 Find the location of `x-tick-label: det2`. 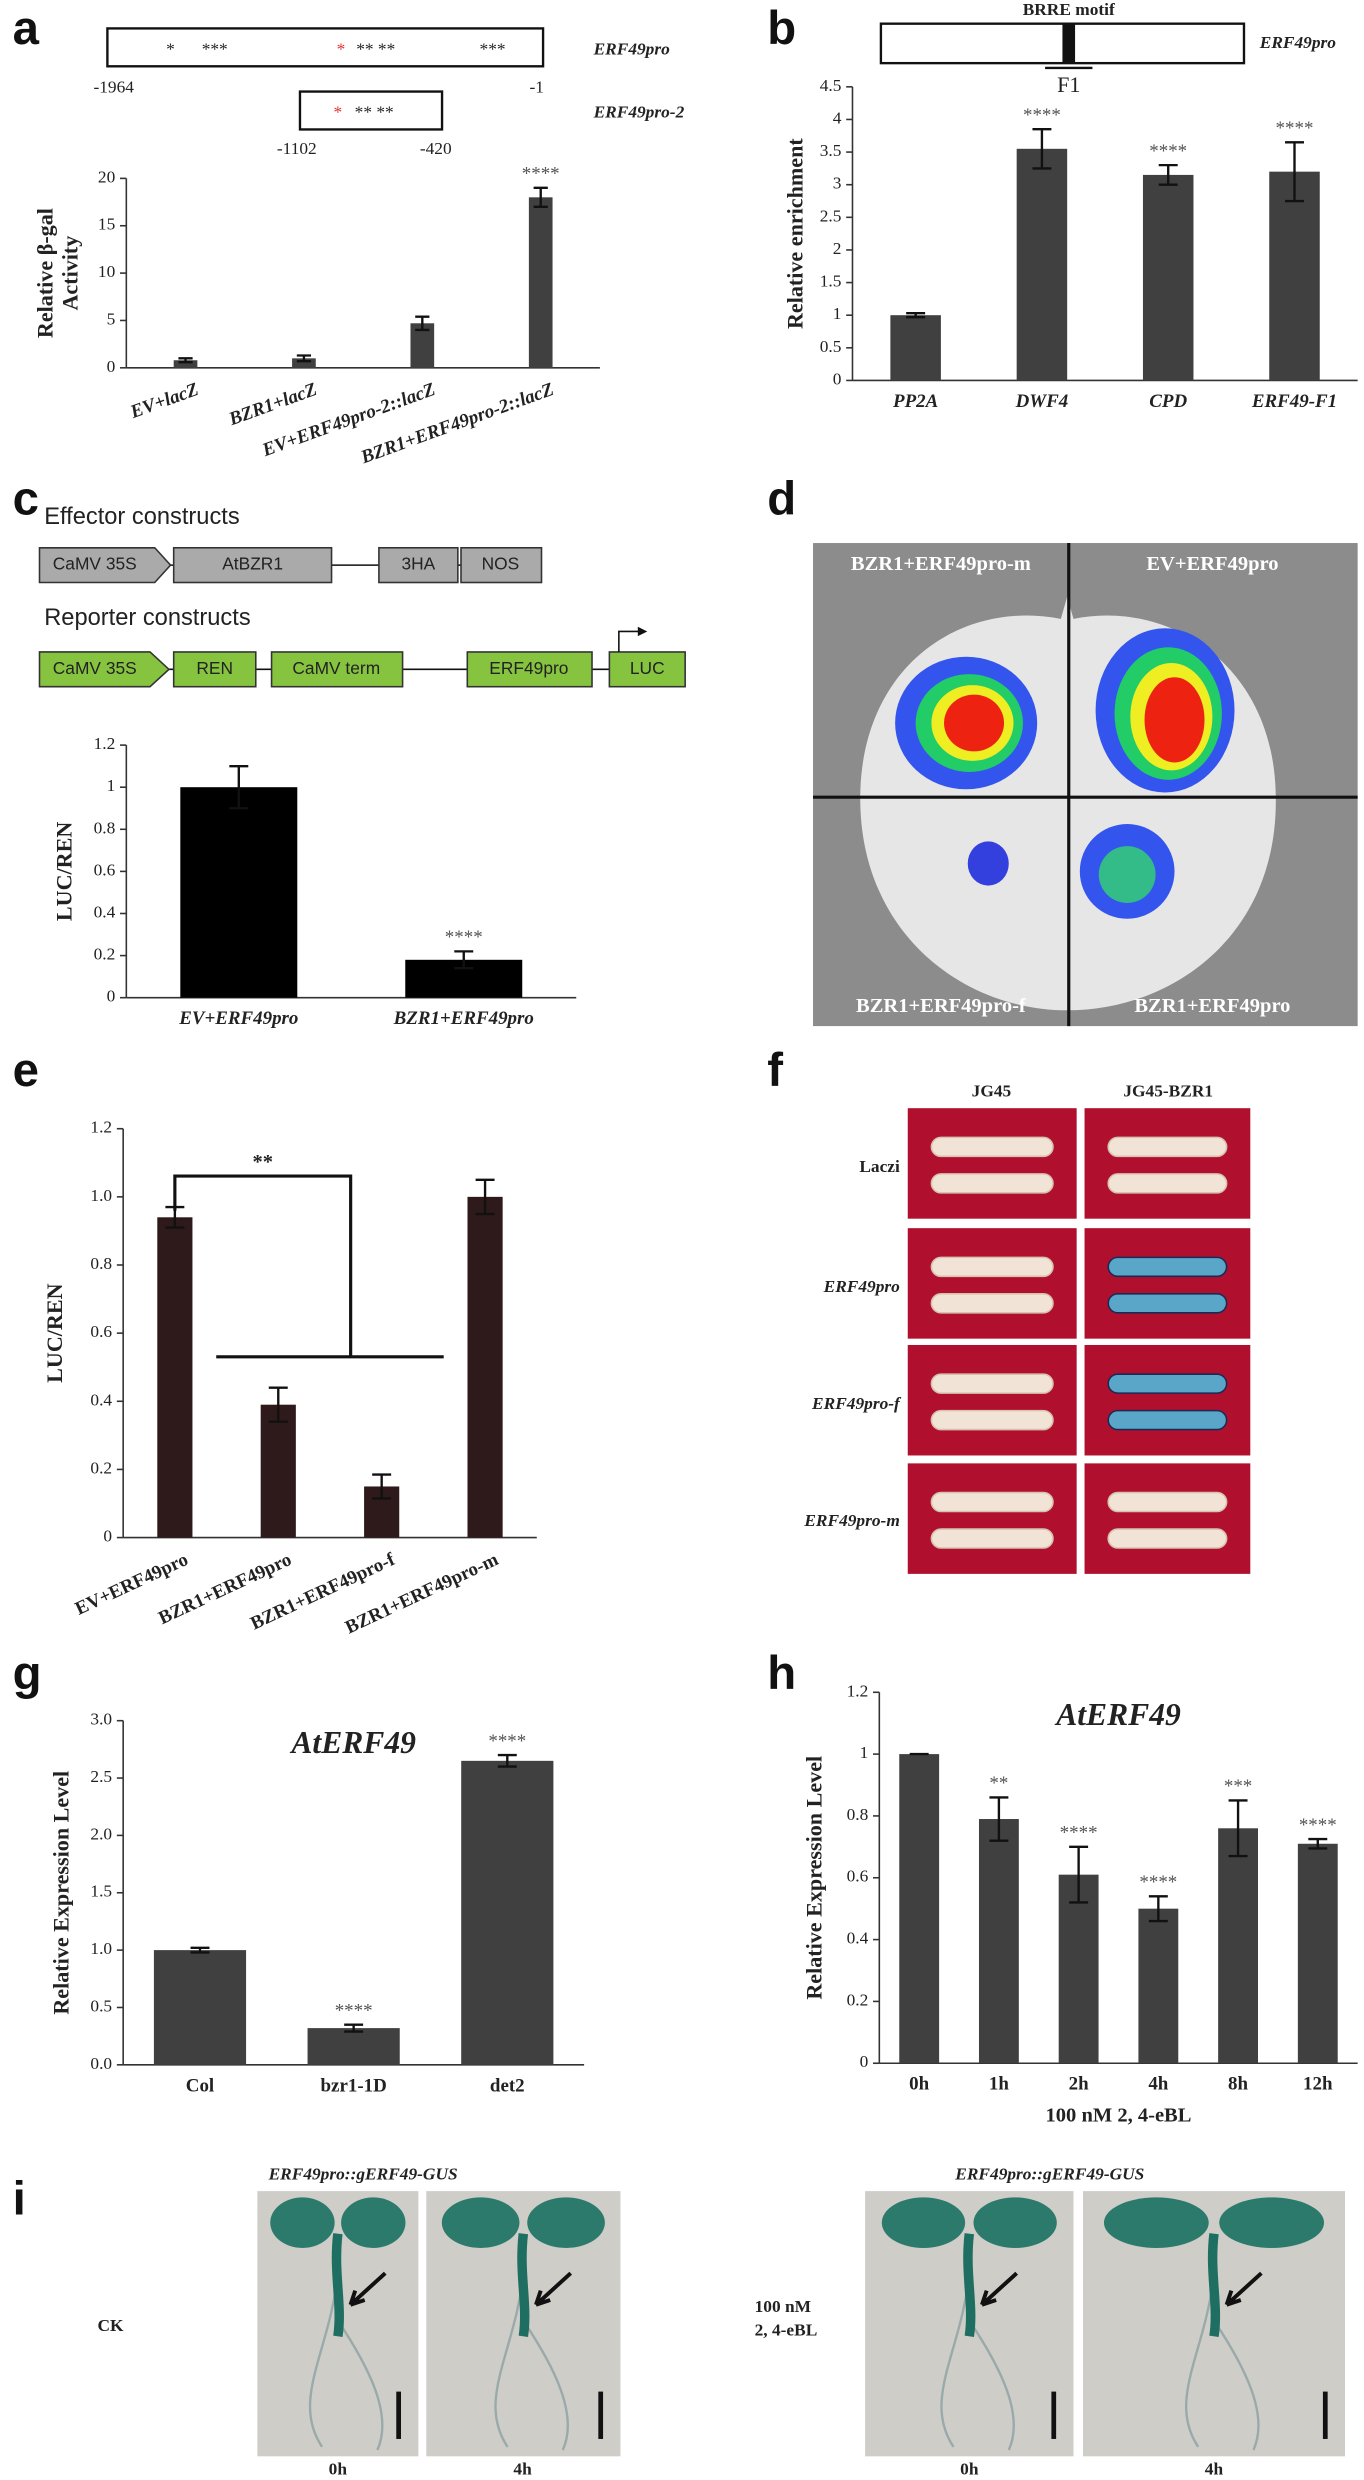

x-tick-label: det2 is located at coordinates (507, 2085).